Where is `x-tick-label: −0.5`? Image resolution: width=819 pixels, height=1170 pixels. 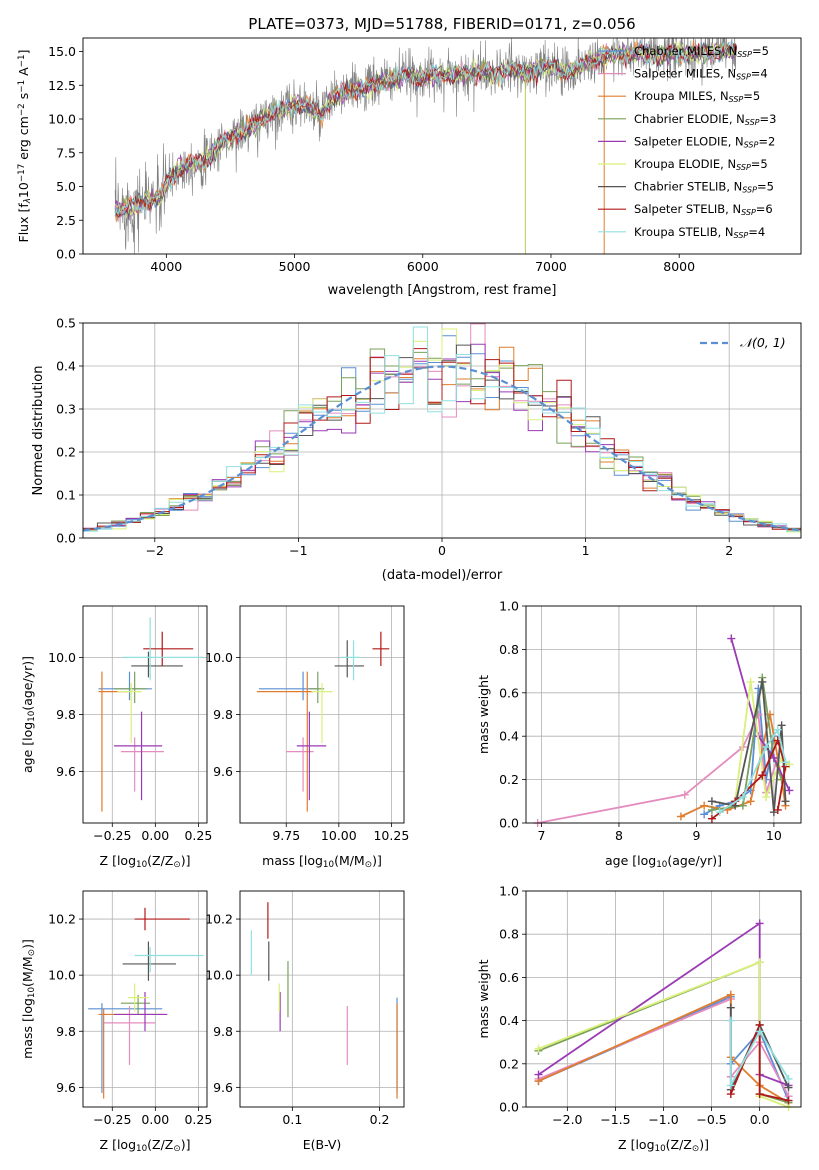 x-tick-label: −0.5 is located at coordinates (711, 1119).